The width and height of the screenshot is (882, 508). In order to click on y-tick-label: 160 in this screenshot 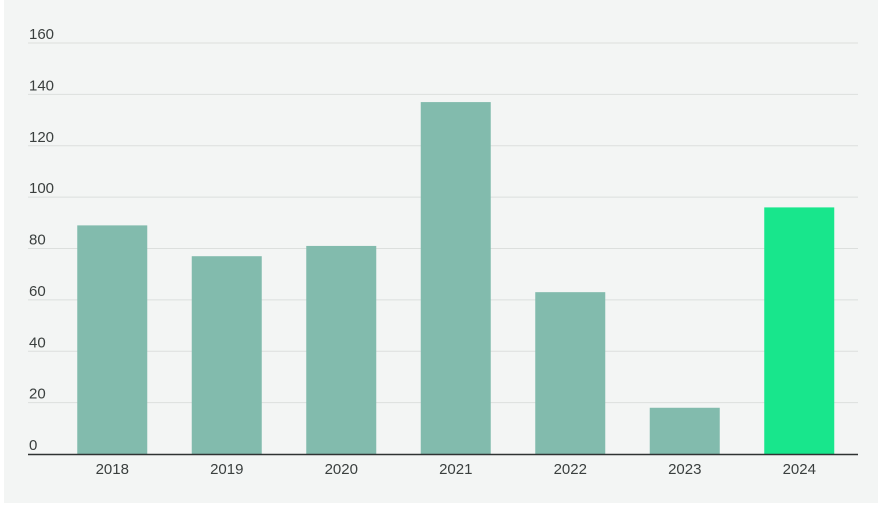, I will do `click(41, 34)`.